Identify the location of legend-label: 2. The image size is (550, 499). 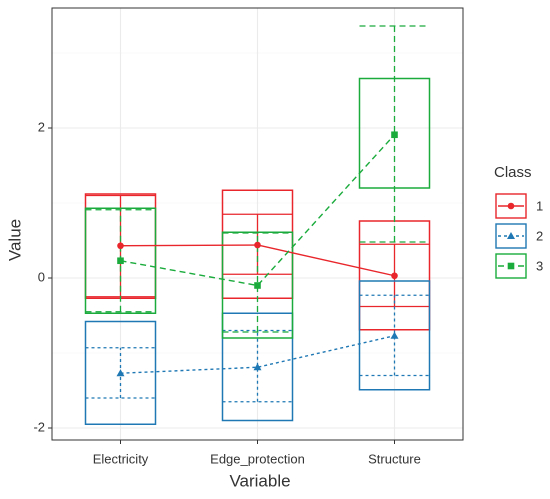
(539, 235).